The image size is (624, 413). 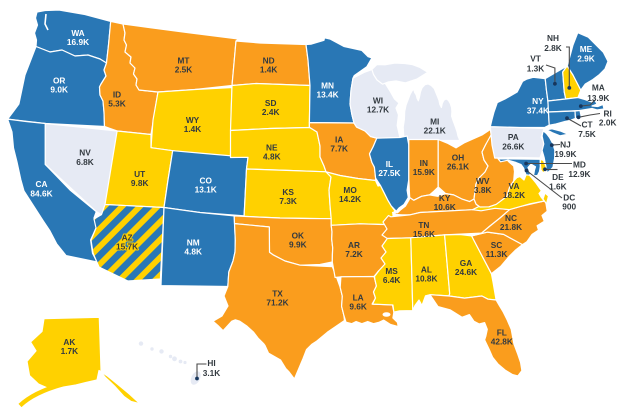 I want to click on svg-text: IA, so click(x=339, y=140).